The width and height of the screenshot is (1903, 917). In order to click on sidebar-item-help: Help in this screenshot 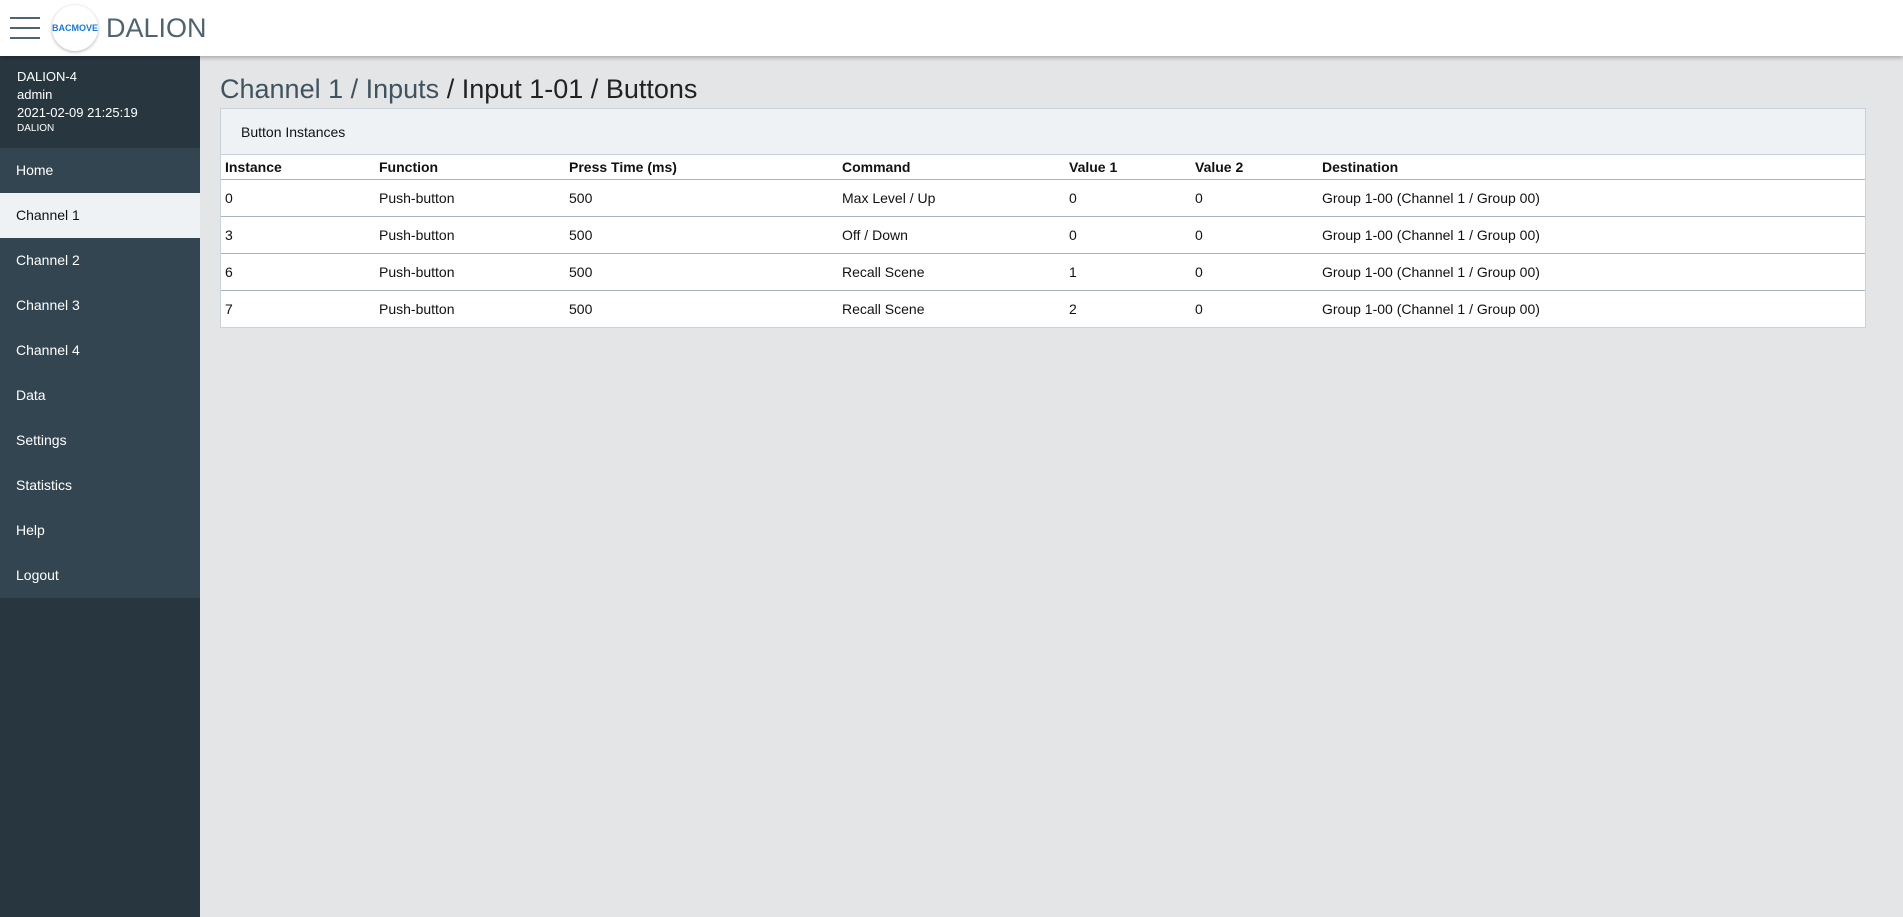, I will do `click(30, 530)`.